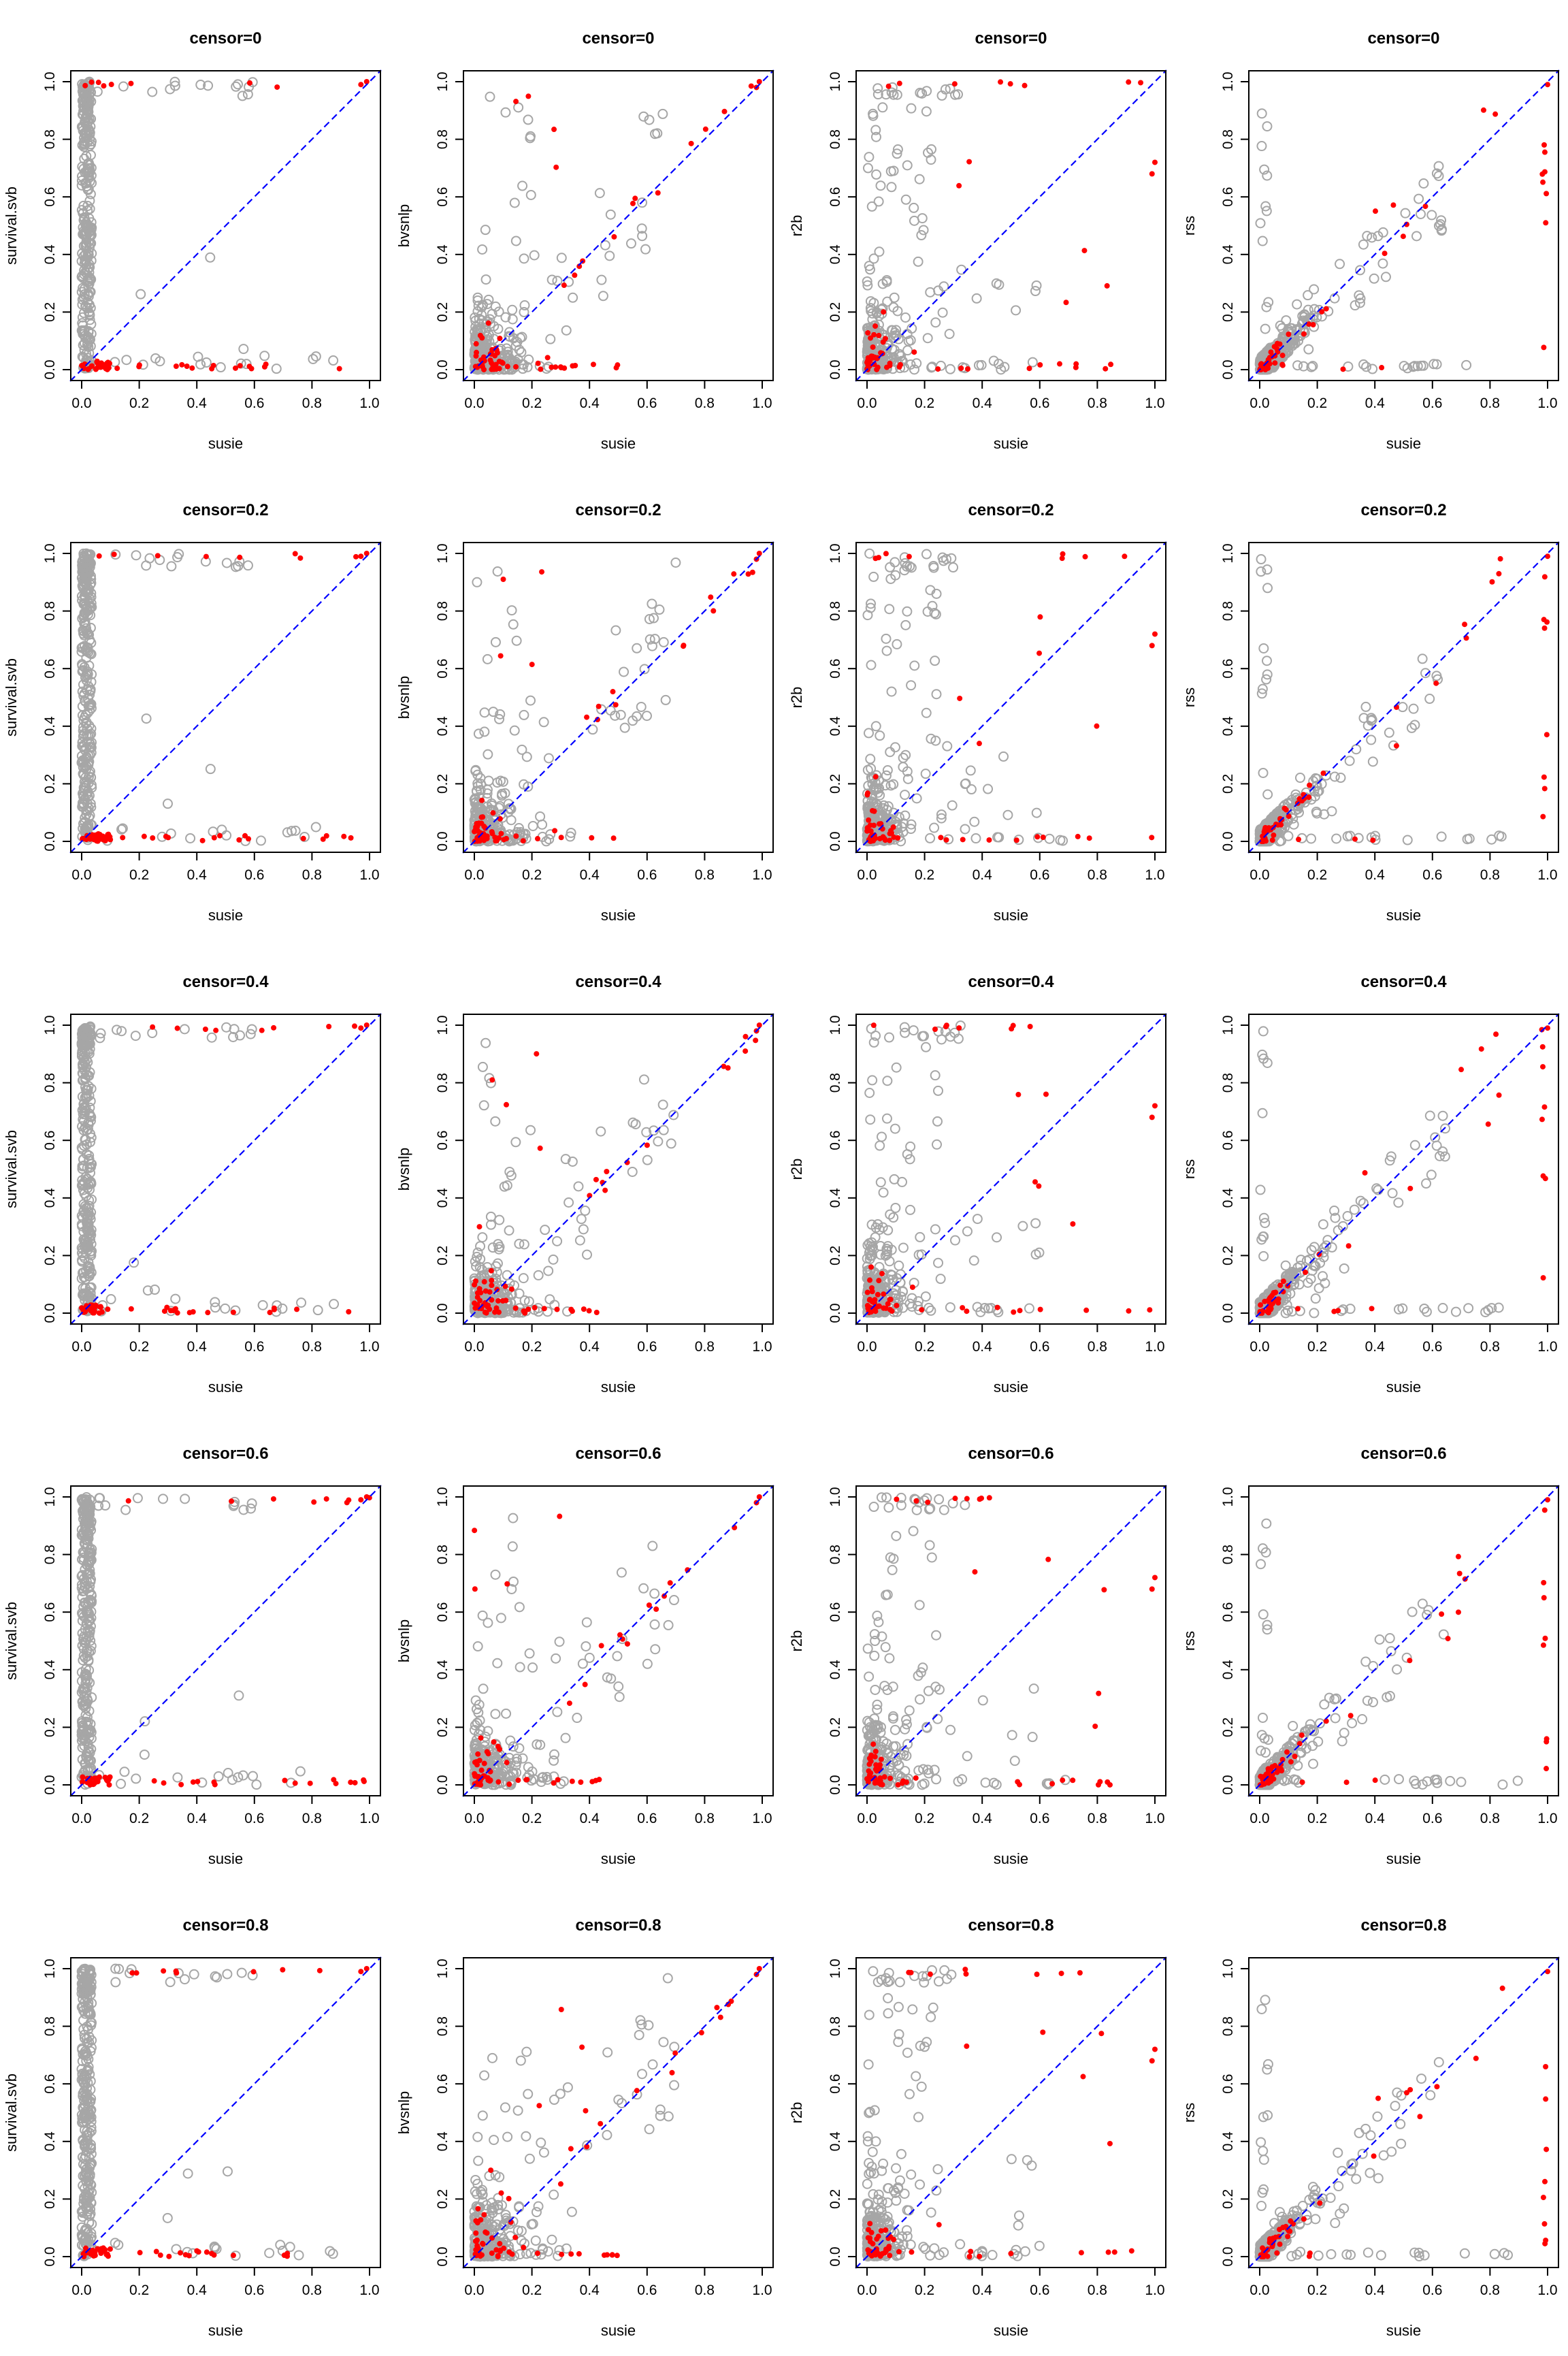 The image size is (1568, 2356). What do you see at coordinates (1376, 403) in the screenshot?
I see `x-tick-label: 0.4` at bounding box center [1376, 403].